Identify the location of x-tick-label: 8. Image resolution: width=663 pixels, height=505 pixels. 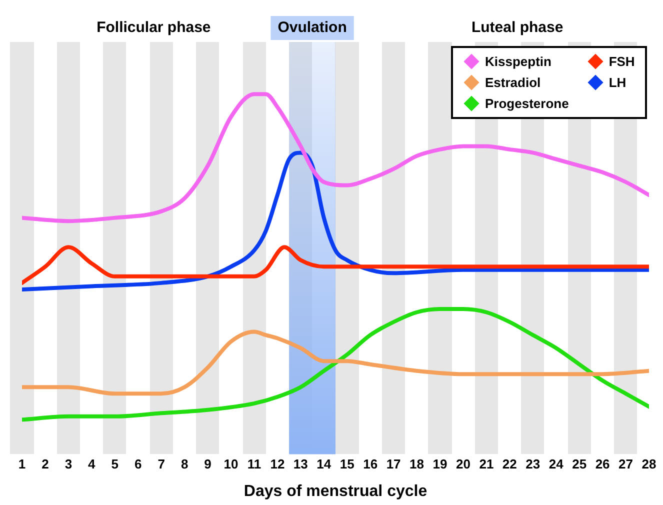
(184, 464).